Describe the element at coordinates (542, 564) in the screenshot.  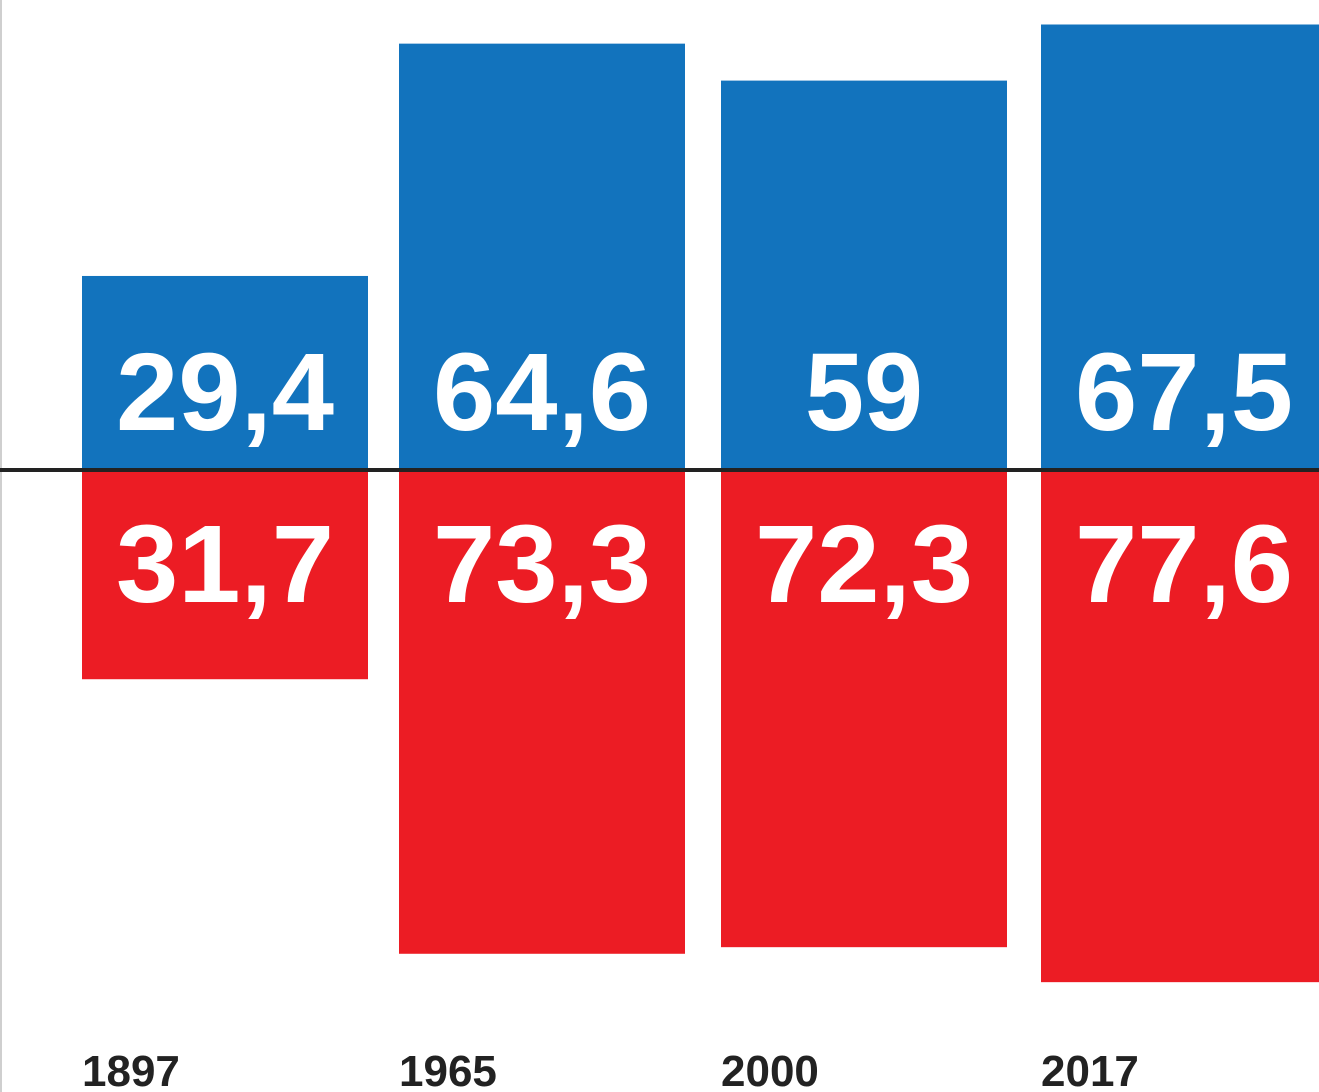
I see `red-value-label-1965: 73,3` at that location.